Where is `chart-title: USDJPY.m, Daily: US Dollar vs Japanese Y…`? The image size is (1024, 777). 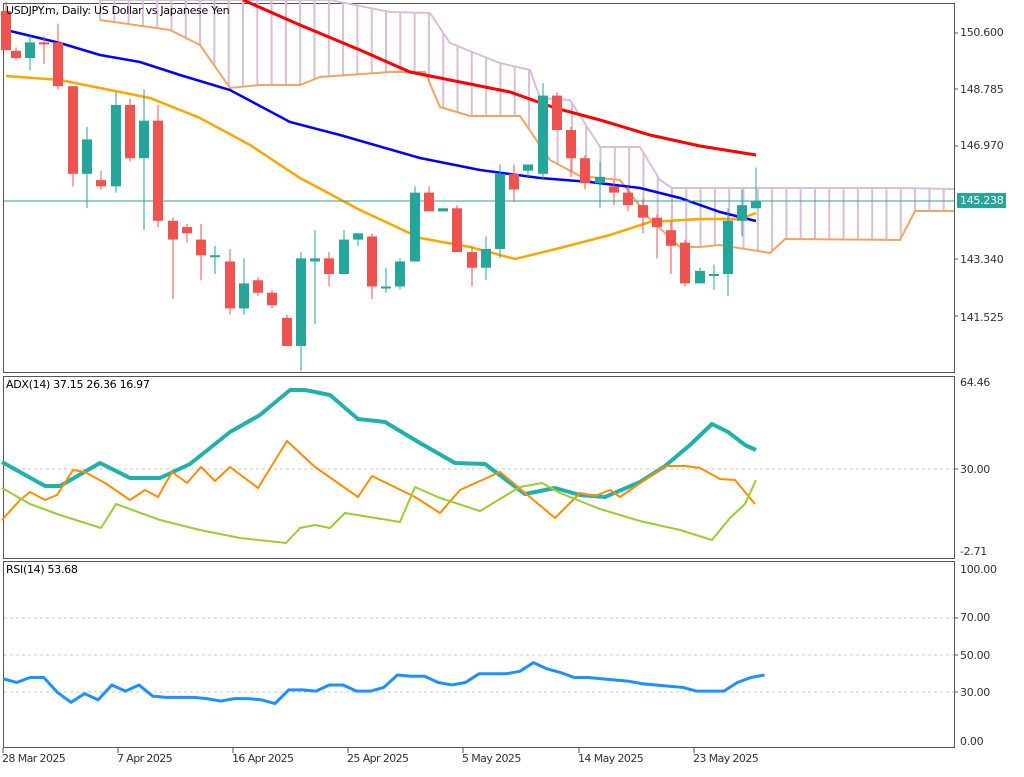
chart-title: USDJPY.m, Daily: US Dollar vs Japanese Y… is located at coordinates (118, 10).